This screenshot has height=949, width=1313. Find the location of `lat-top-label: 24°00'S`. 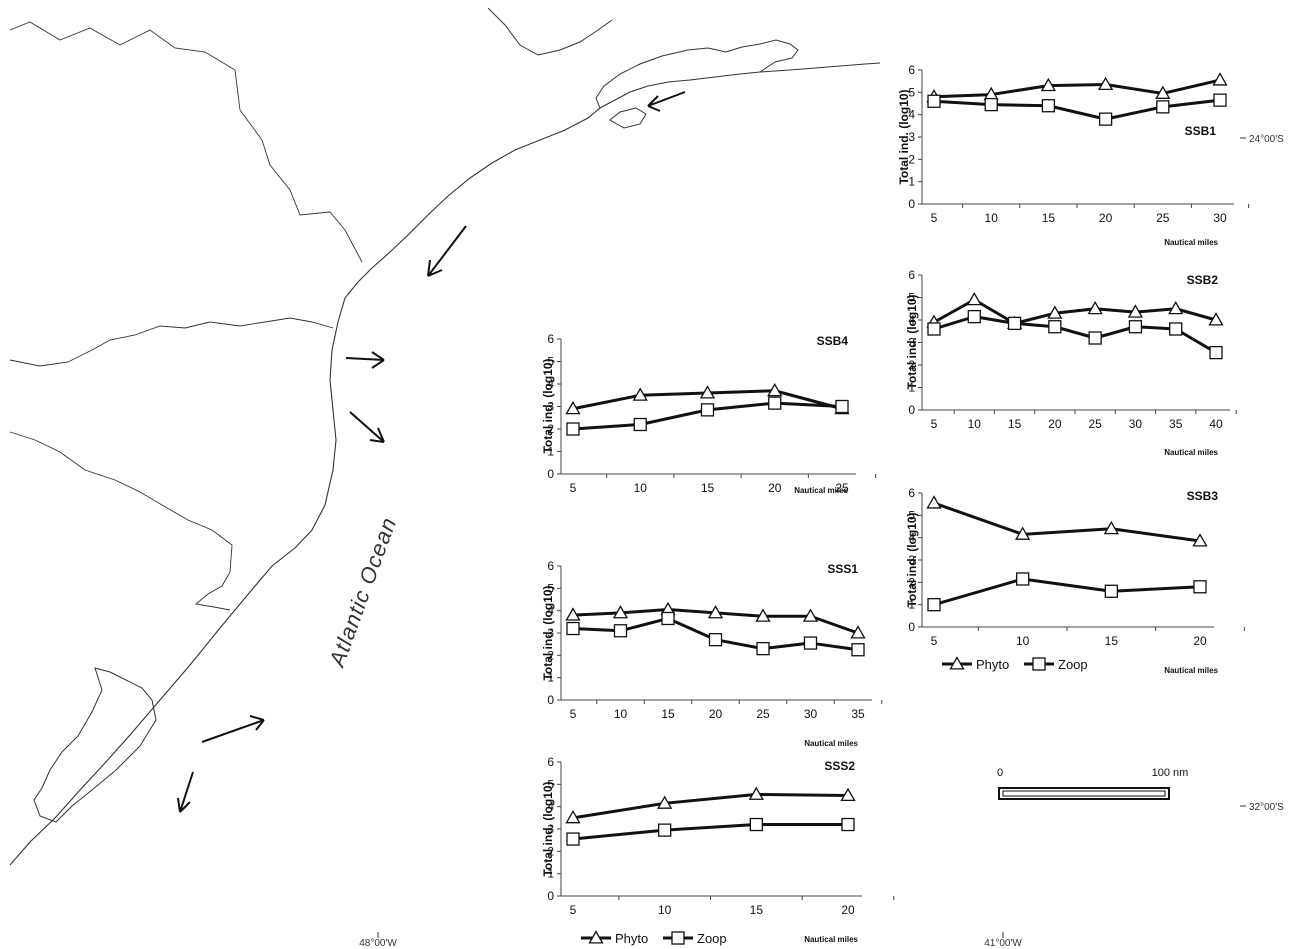

lat-top-label: 24°00'S is located at coordinates (1266, 139).